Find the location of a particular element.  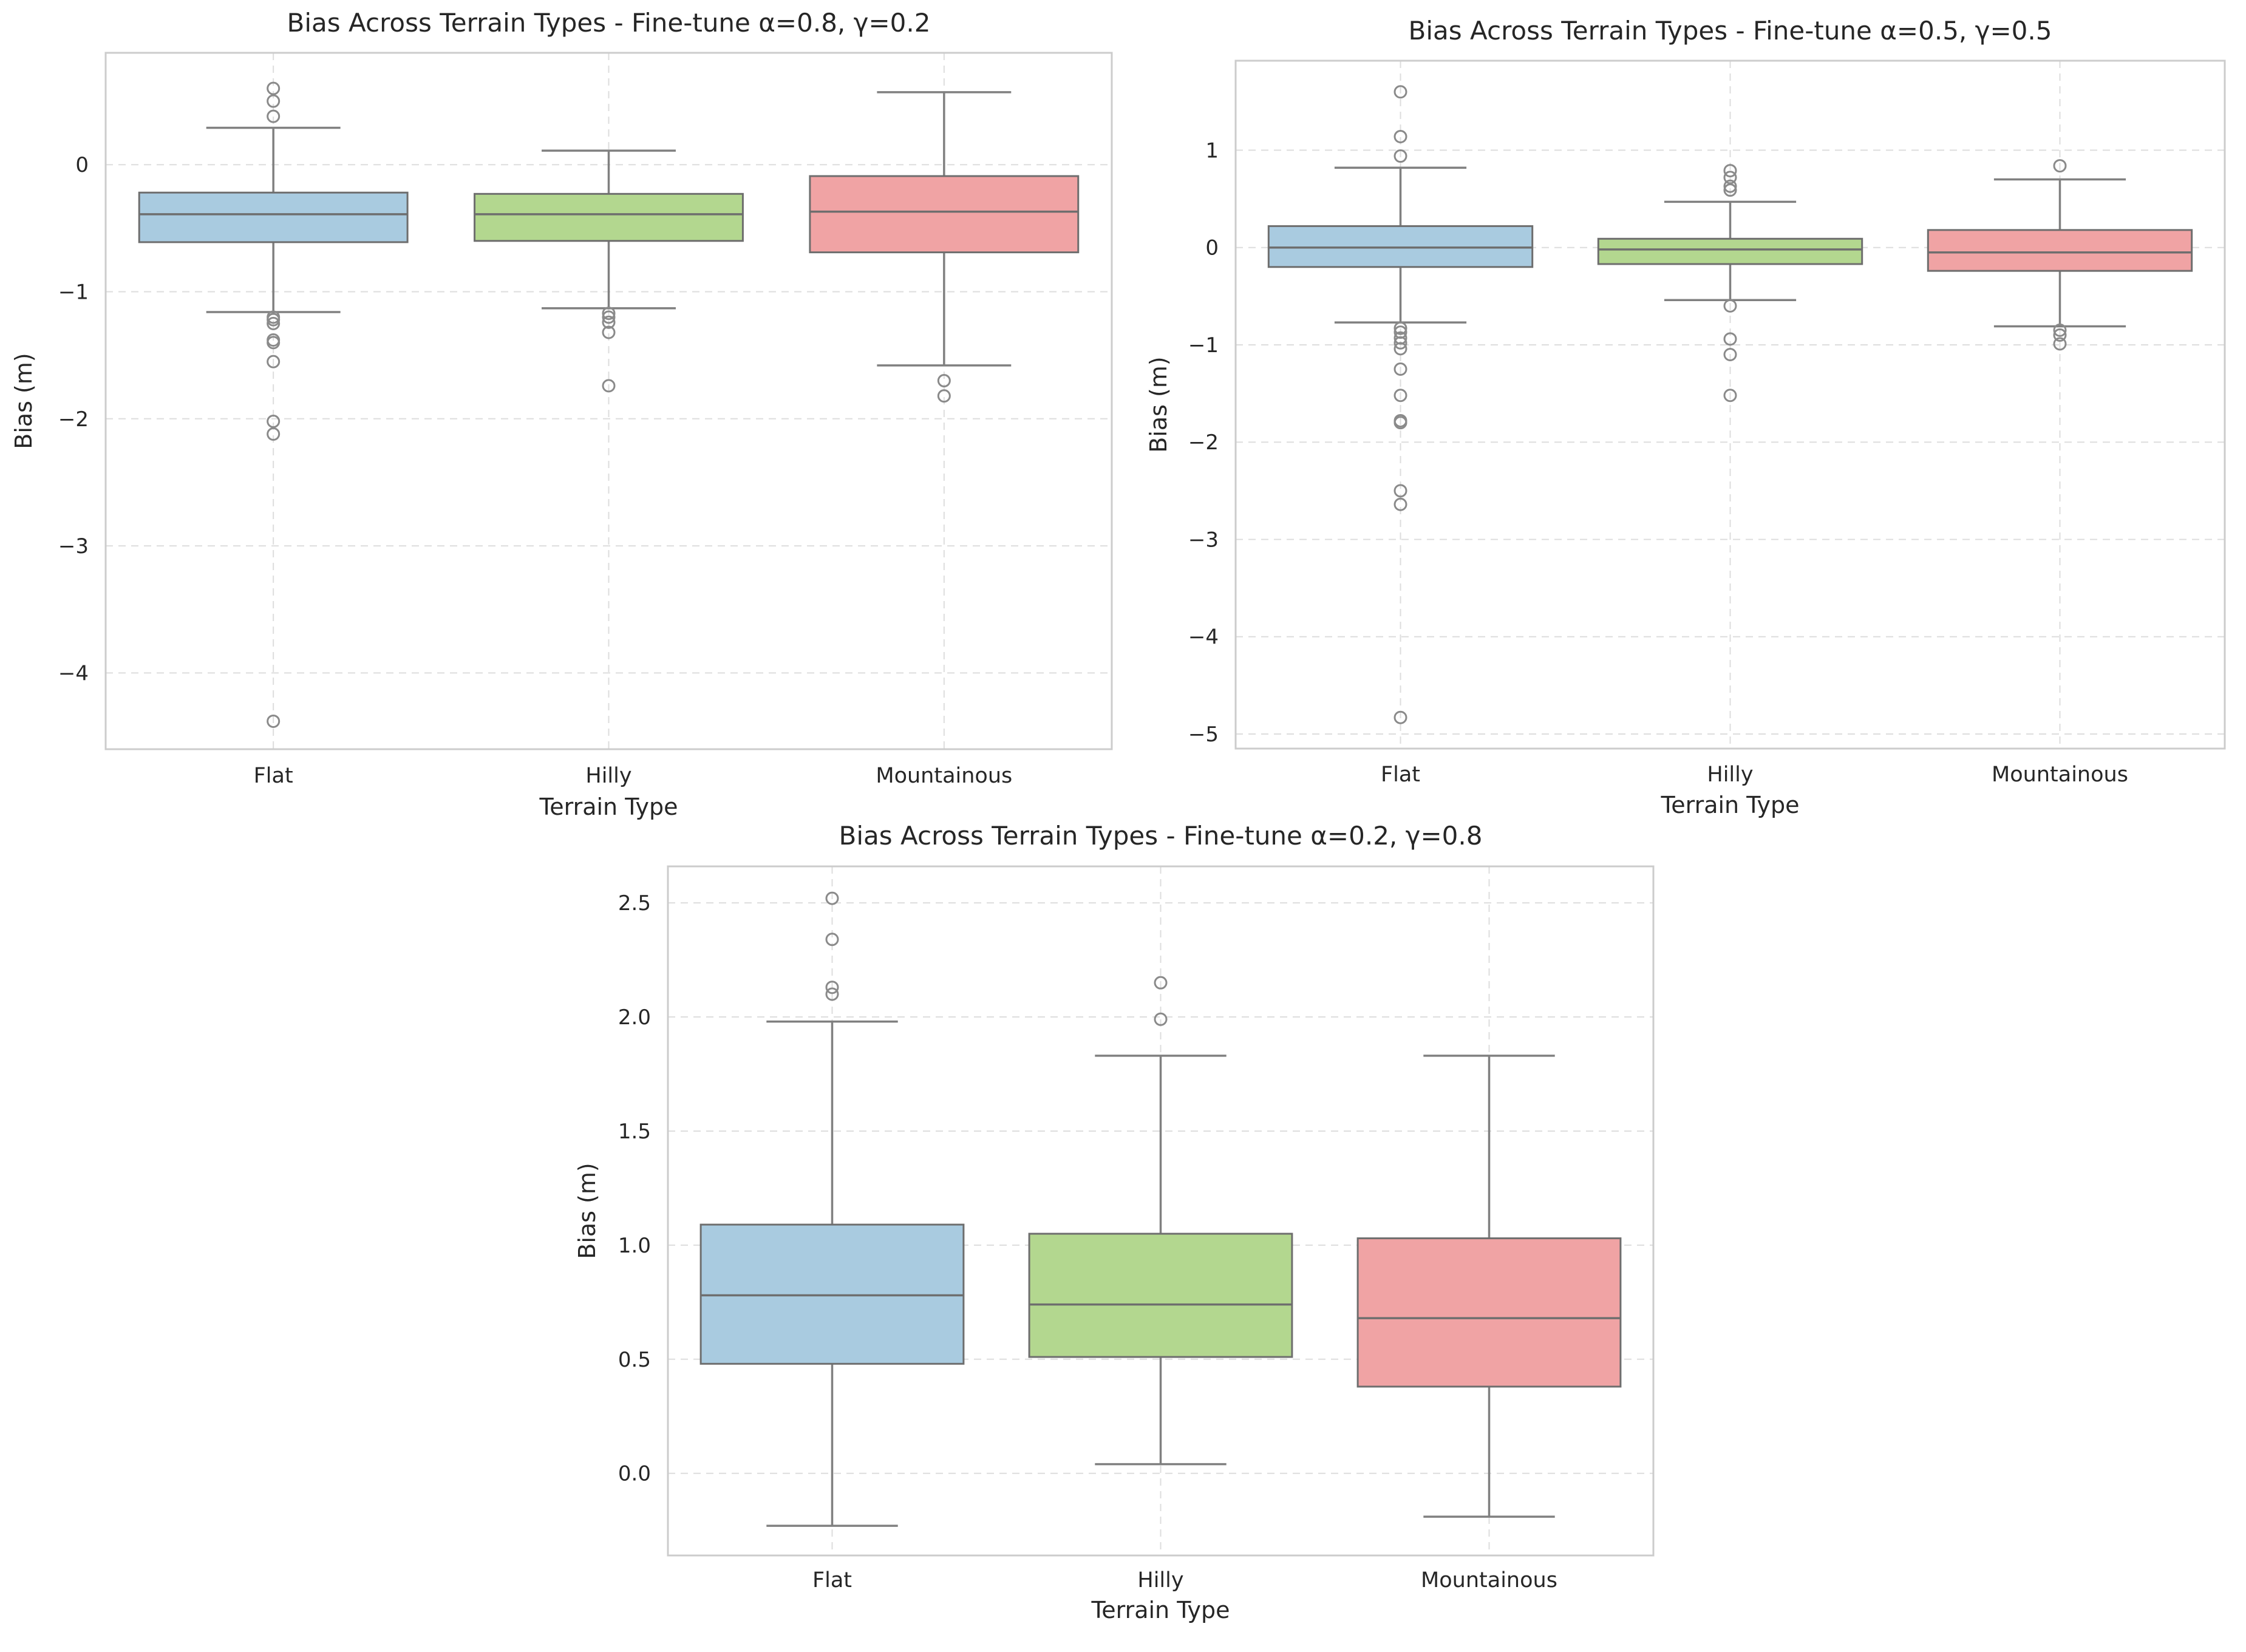

y-tick-label: 0.0 is located at coordinates (634, 1474).